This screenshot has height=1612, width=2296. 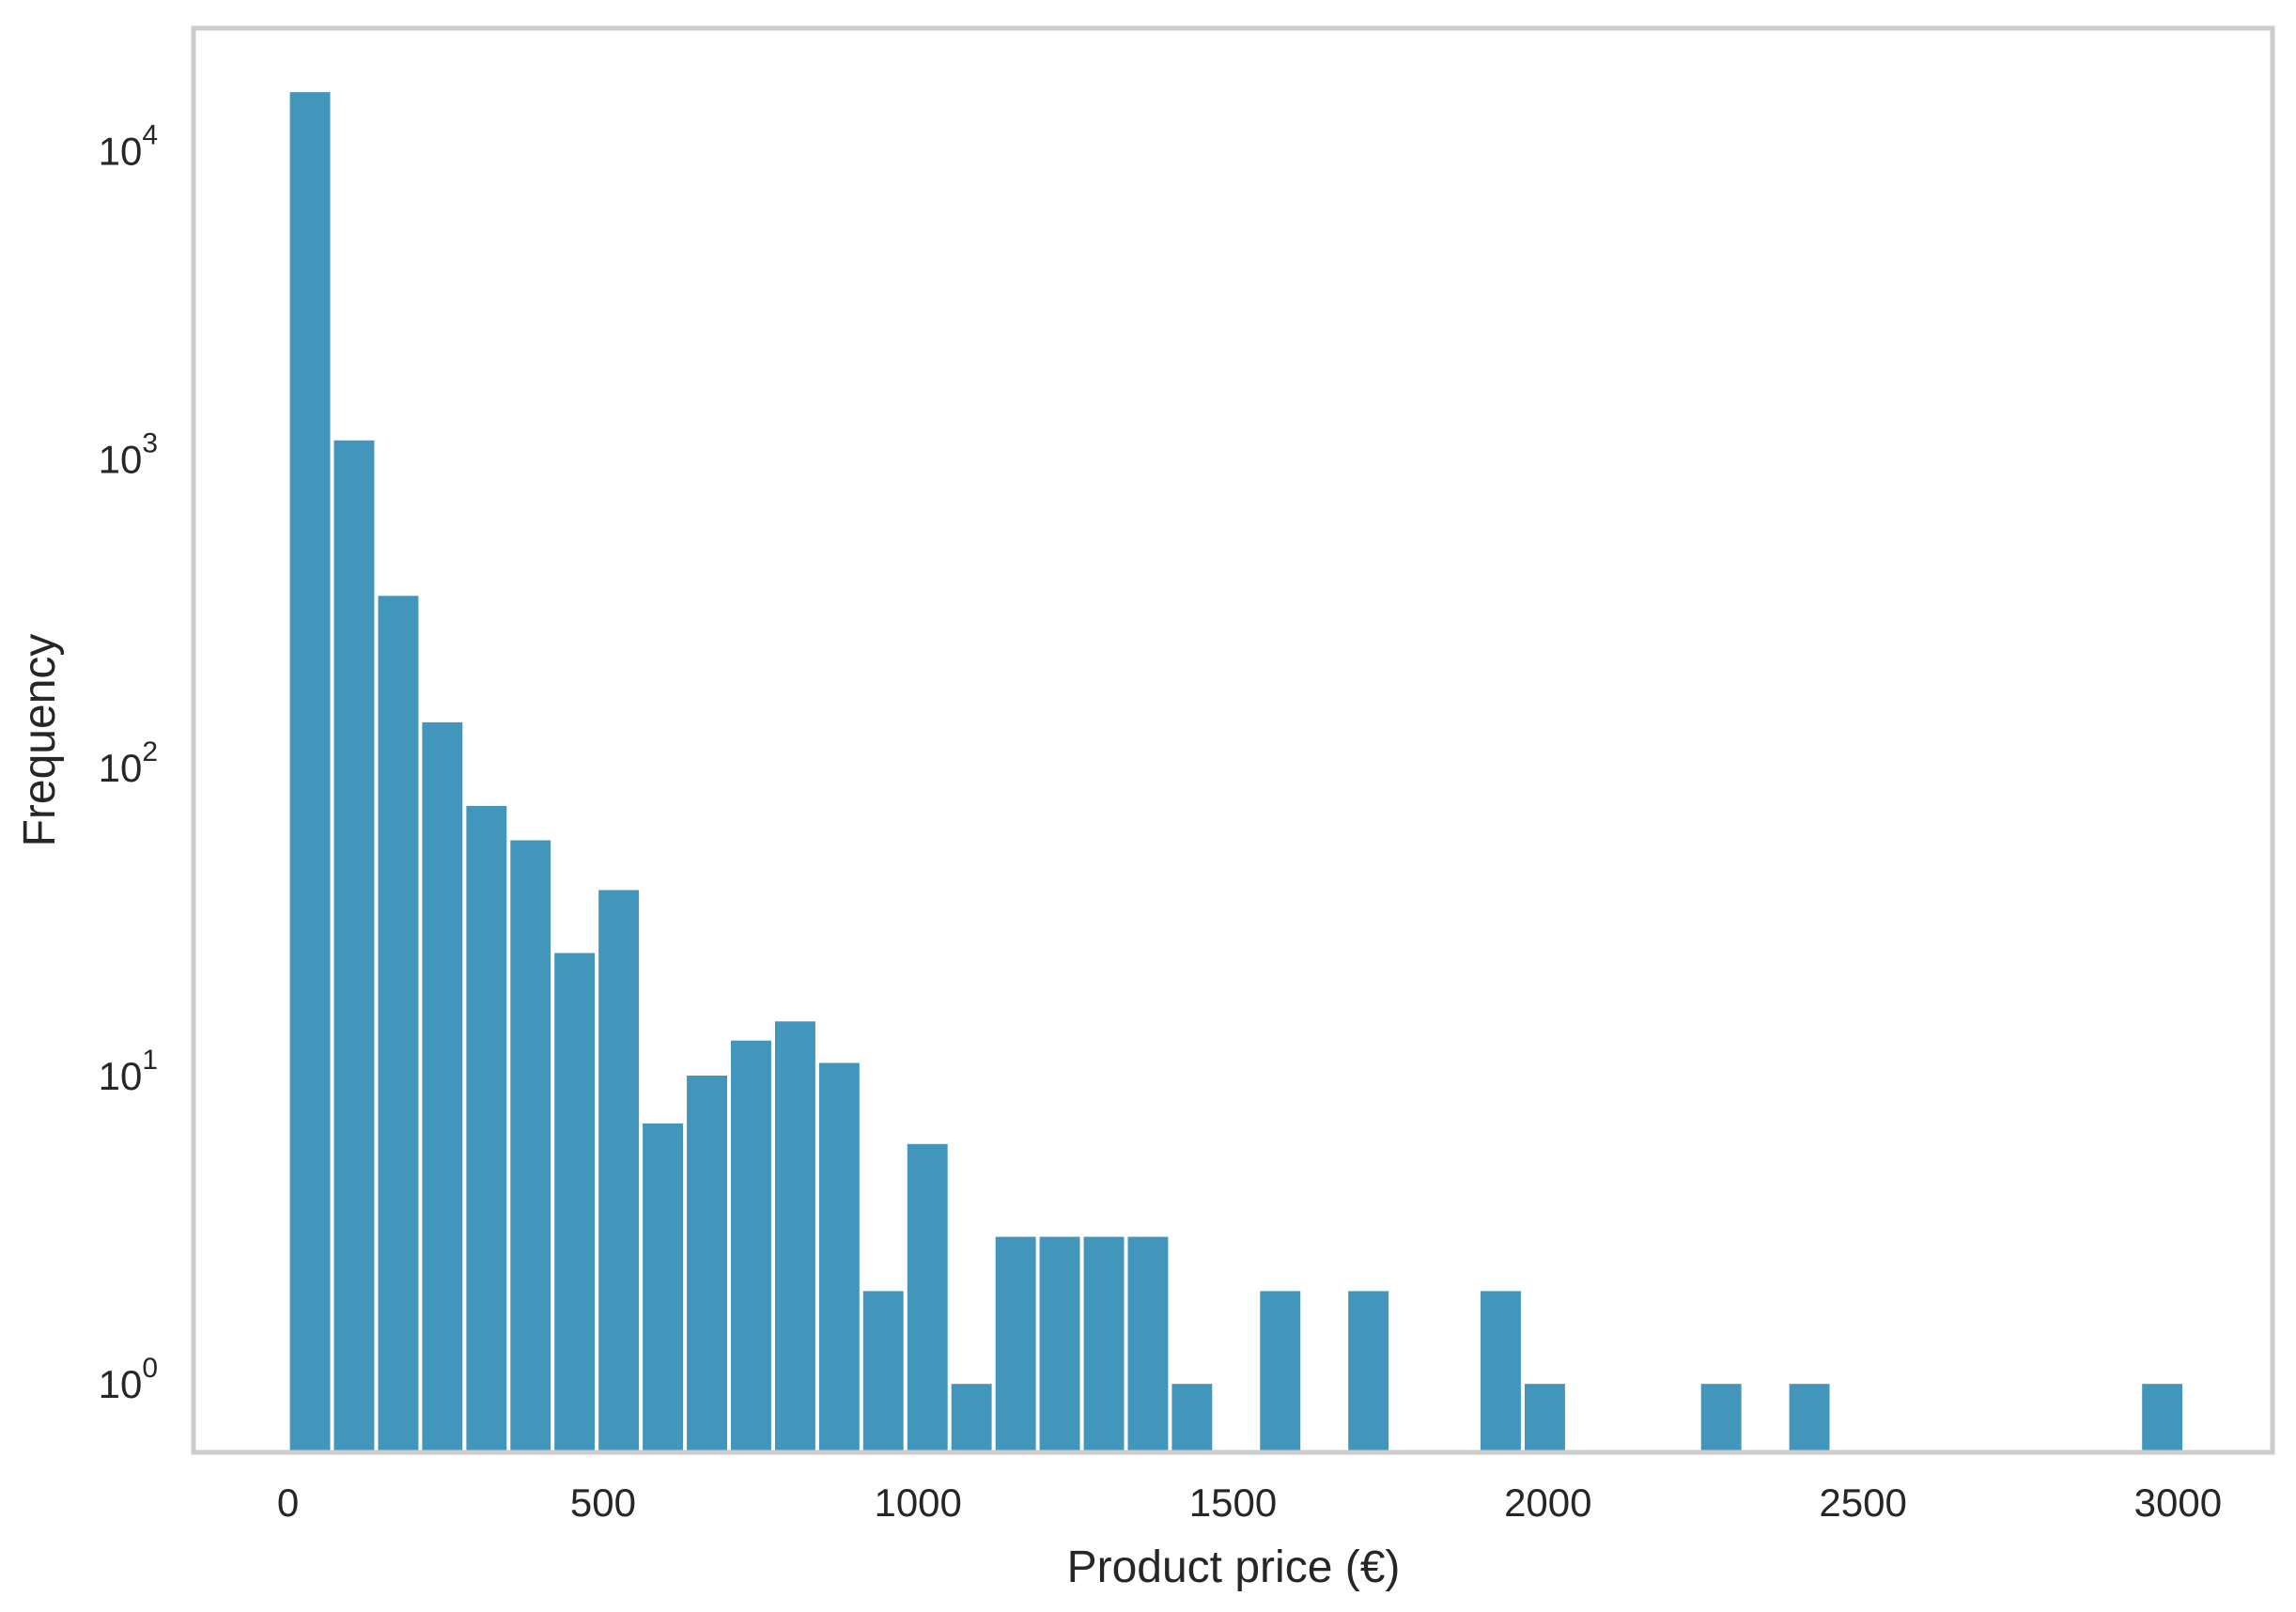 I want to click on x-tick-label: 1500, so click(x=1233, y=1502).